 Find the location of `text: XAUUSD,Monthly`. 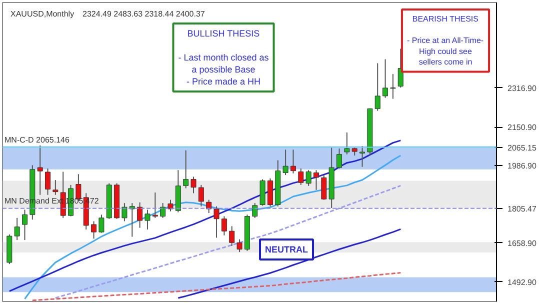

text: XAUUSD,Monthly is located at coordinates (42, 14).